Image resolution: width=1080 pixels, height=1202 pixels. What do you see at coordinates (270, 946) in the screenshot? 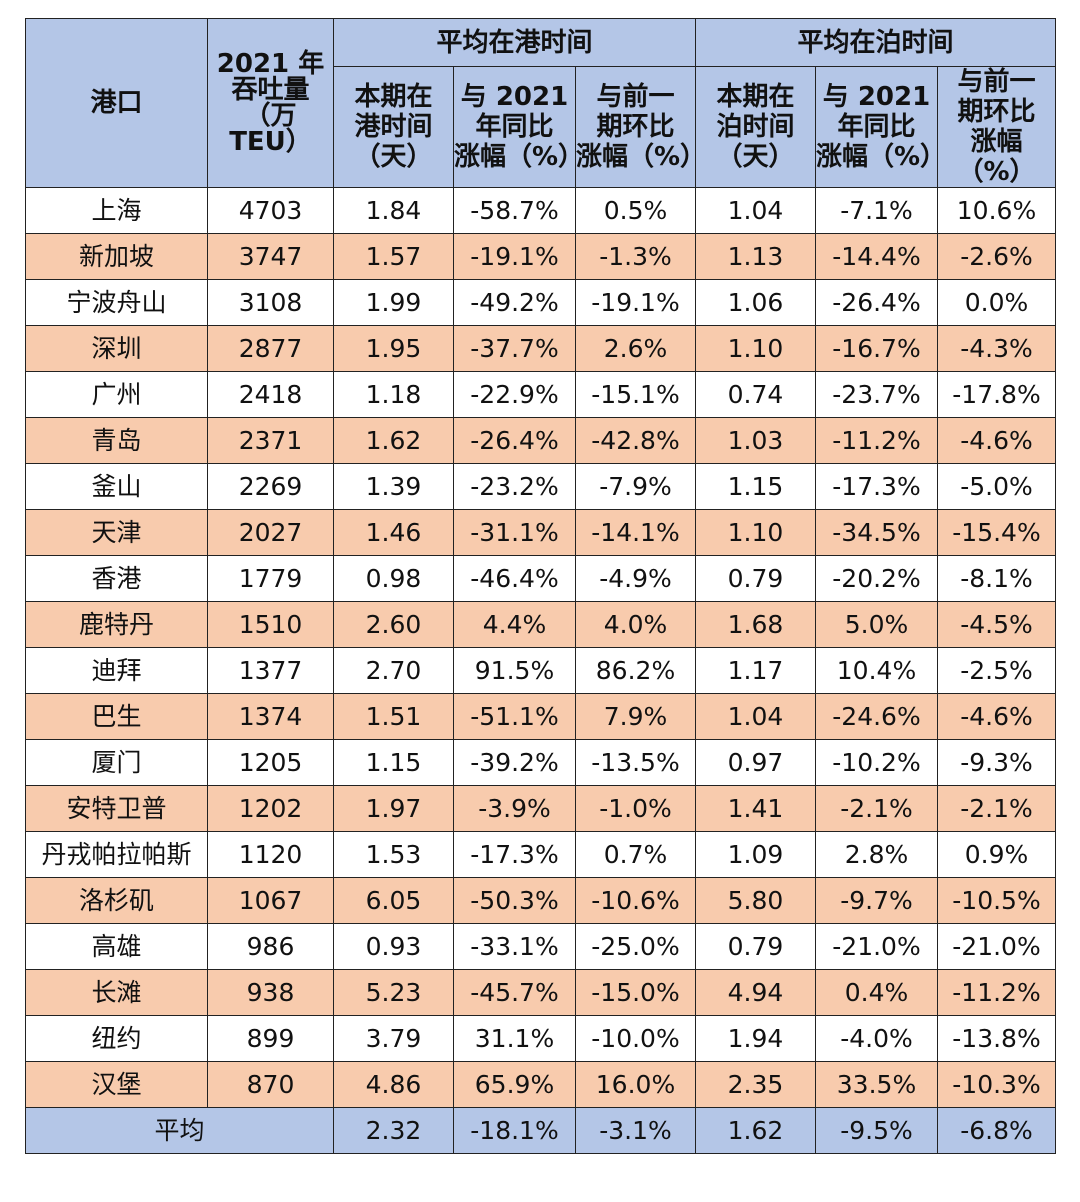
I see `table-cell: 986` at bounding box center [270, 946].